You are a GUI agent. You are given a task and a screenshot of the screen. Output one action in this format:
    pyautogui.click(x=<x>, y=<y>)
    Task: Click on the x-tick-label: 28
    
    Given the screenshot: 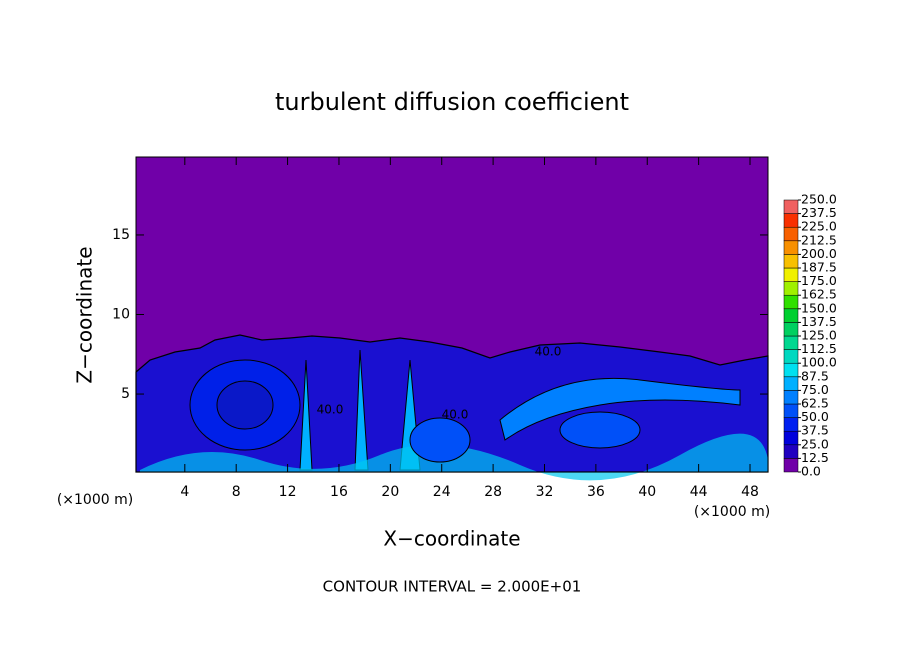 What is the action you would take?
    pyautogui.click(x=493, y=492)
    